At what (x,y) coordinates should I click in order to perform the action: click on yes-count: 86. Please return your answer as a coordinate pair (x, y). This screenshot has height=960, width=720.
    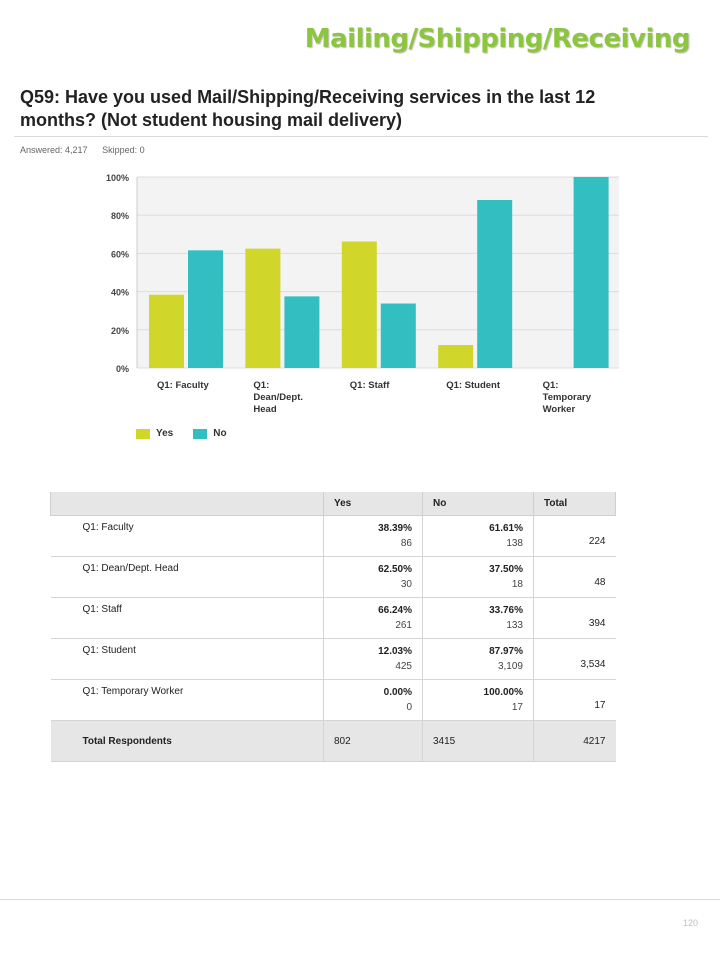
    Looking at the image, I should click on (406, 543).